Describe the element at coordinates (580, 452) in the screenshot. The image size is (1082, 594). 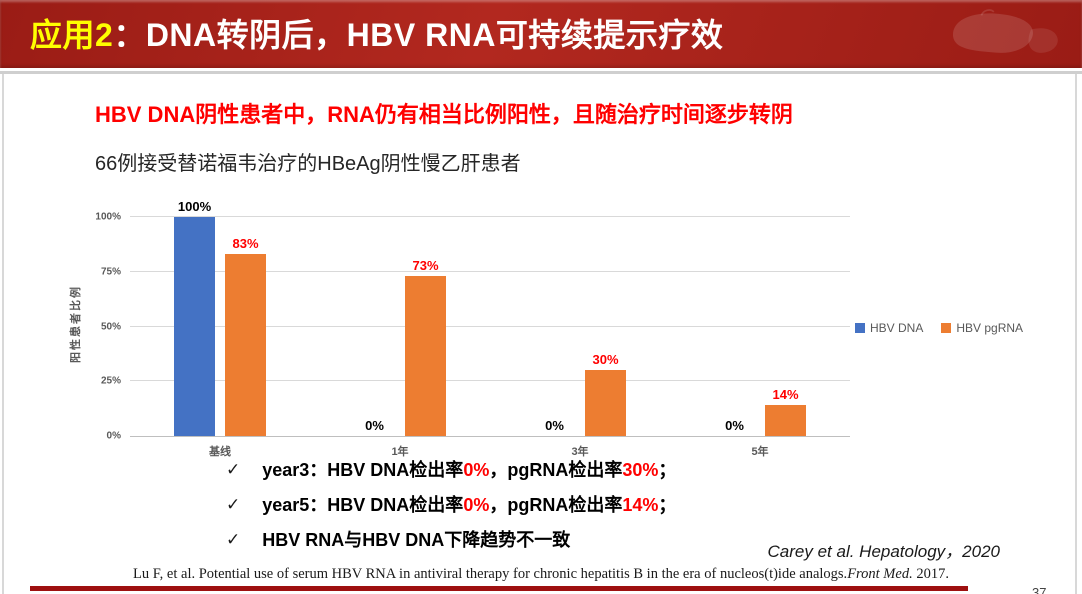
I see `x-tick-label: 3年` at that location.